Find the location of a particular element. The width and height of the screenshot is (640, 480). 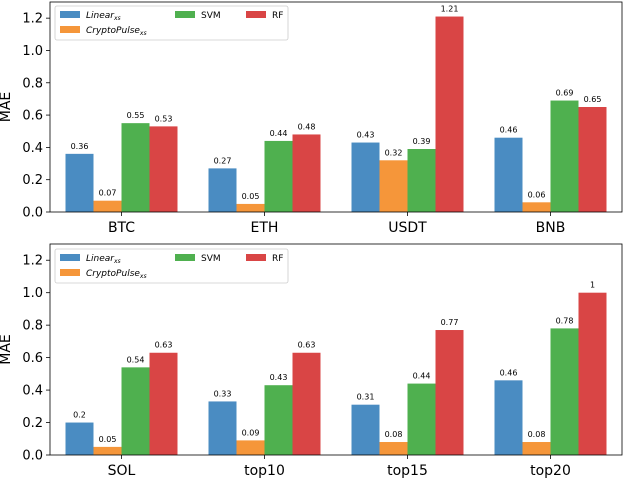

bar-data-label: 0.27 is located at coordinates (223, 160).